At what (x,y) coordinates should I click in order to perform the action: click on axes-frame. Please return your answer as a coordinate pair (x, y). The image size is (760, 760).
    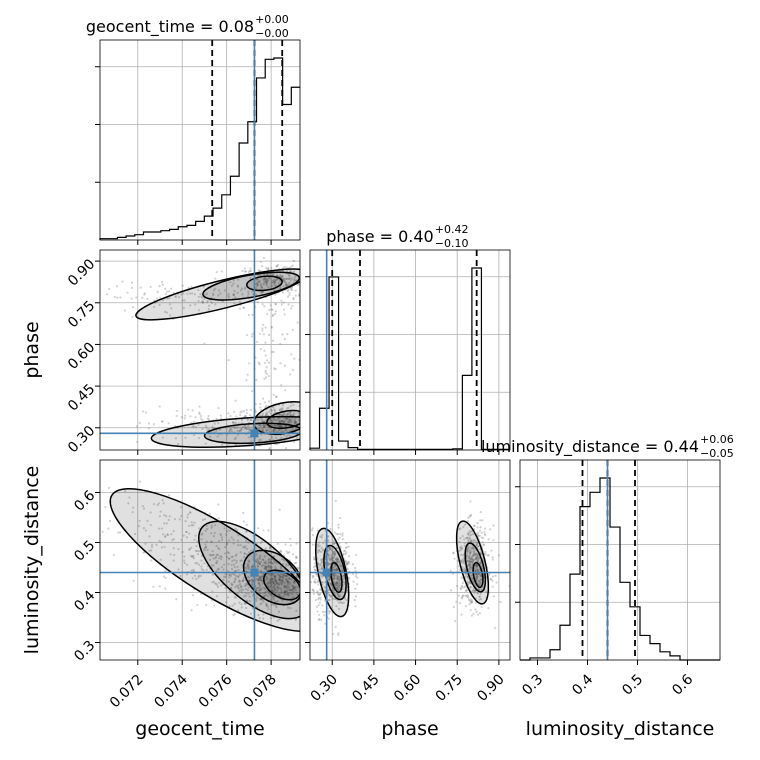
    Looking at the image, I should click on (410, 560).